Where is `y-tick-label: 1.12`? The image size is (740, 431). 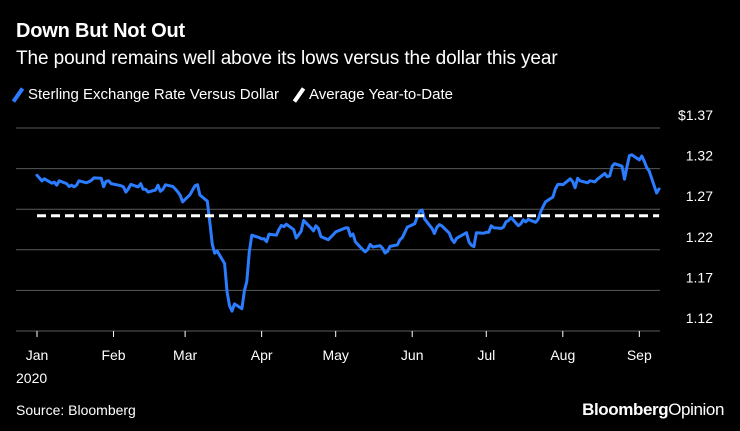
y-tick-label: 1.12 is located at coordinates (699, 318).